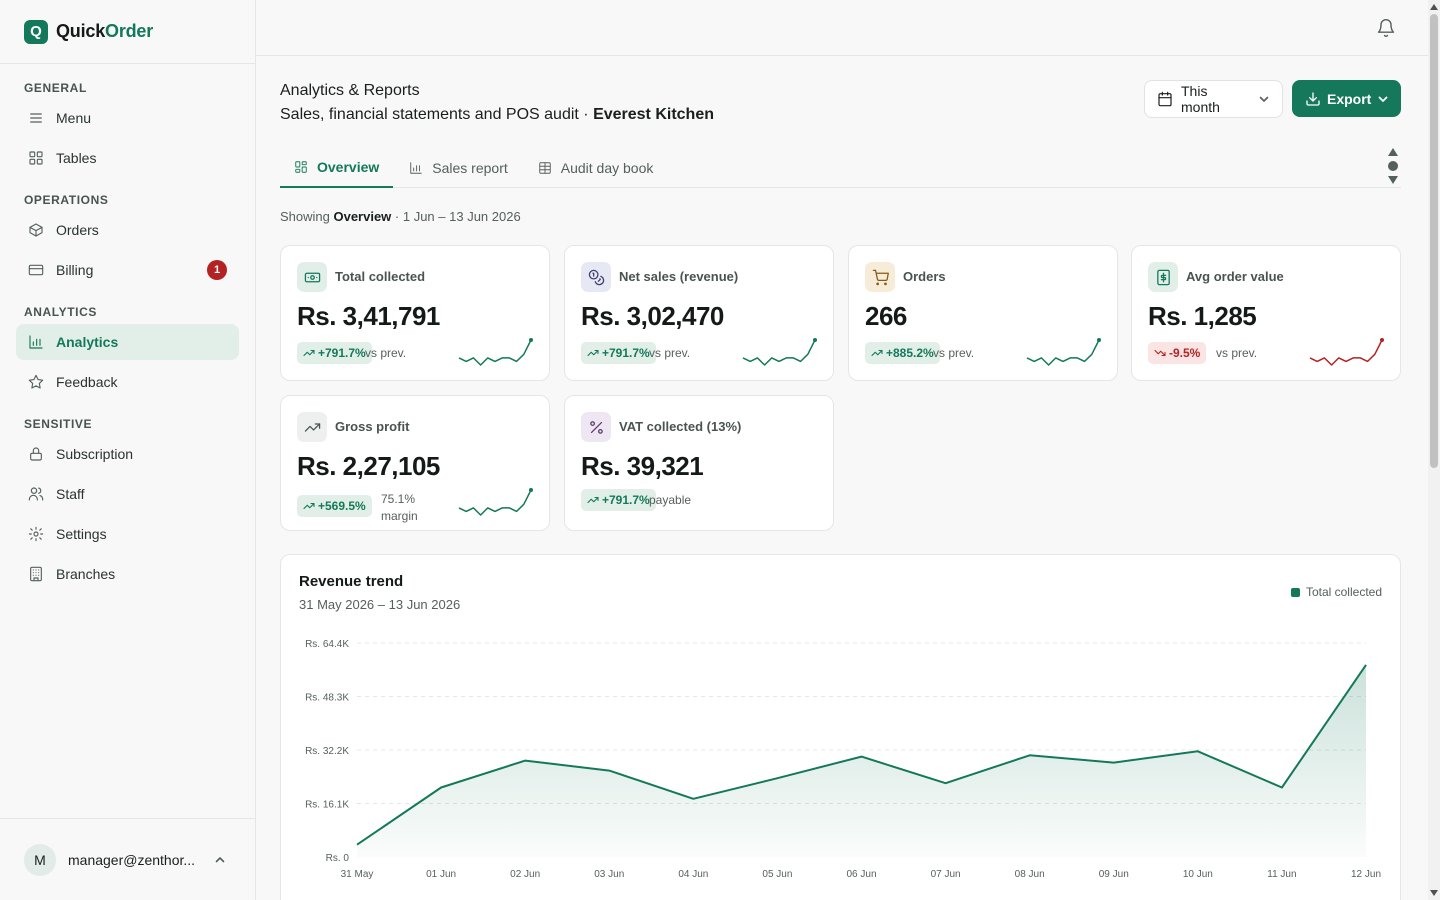 The width and height of the screenshot is (1440, 900). Describe the element at coordinates (777, 874) in the screenshot. I see `x-tick-label: 05 Jun` at that location.